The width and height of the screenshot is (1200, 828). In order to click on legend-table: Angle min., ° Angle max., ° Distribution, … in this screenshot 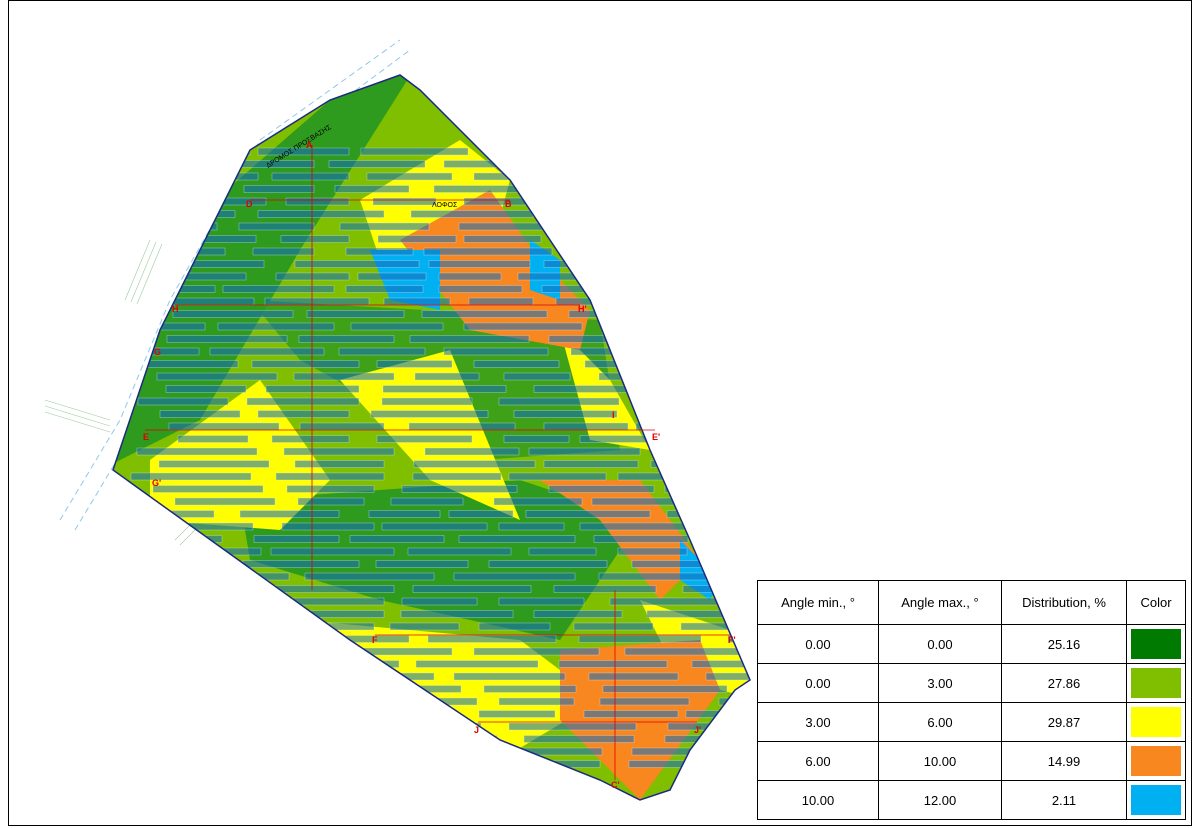, I will do `click(971, 700)`.